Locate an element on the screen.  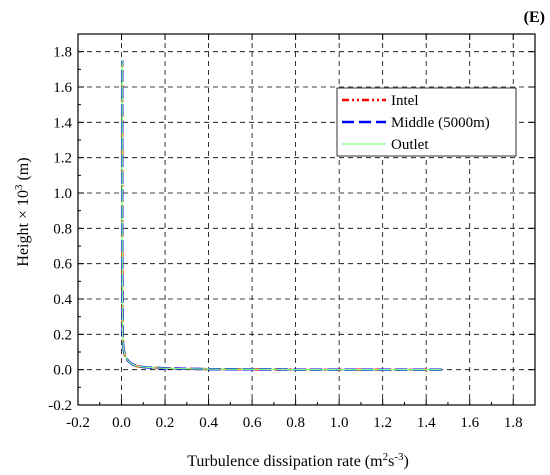
legend-label-0: Intel is located at coordinates (405, 101).